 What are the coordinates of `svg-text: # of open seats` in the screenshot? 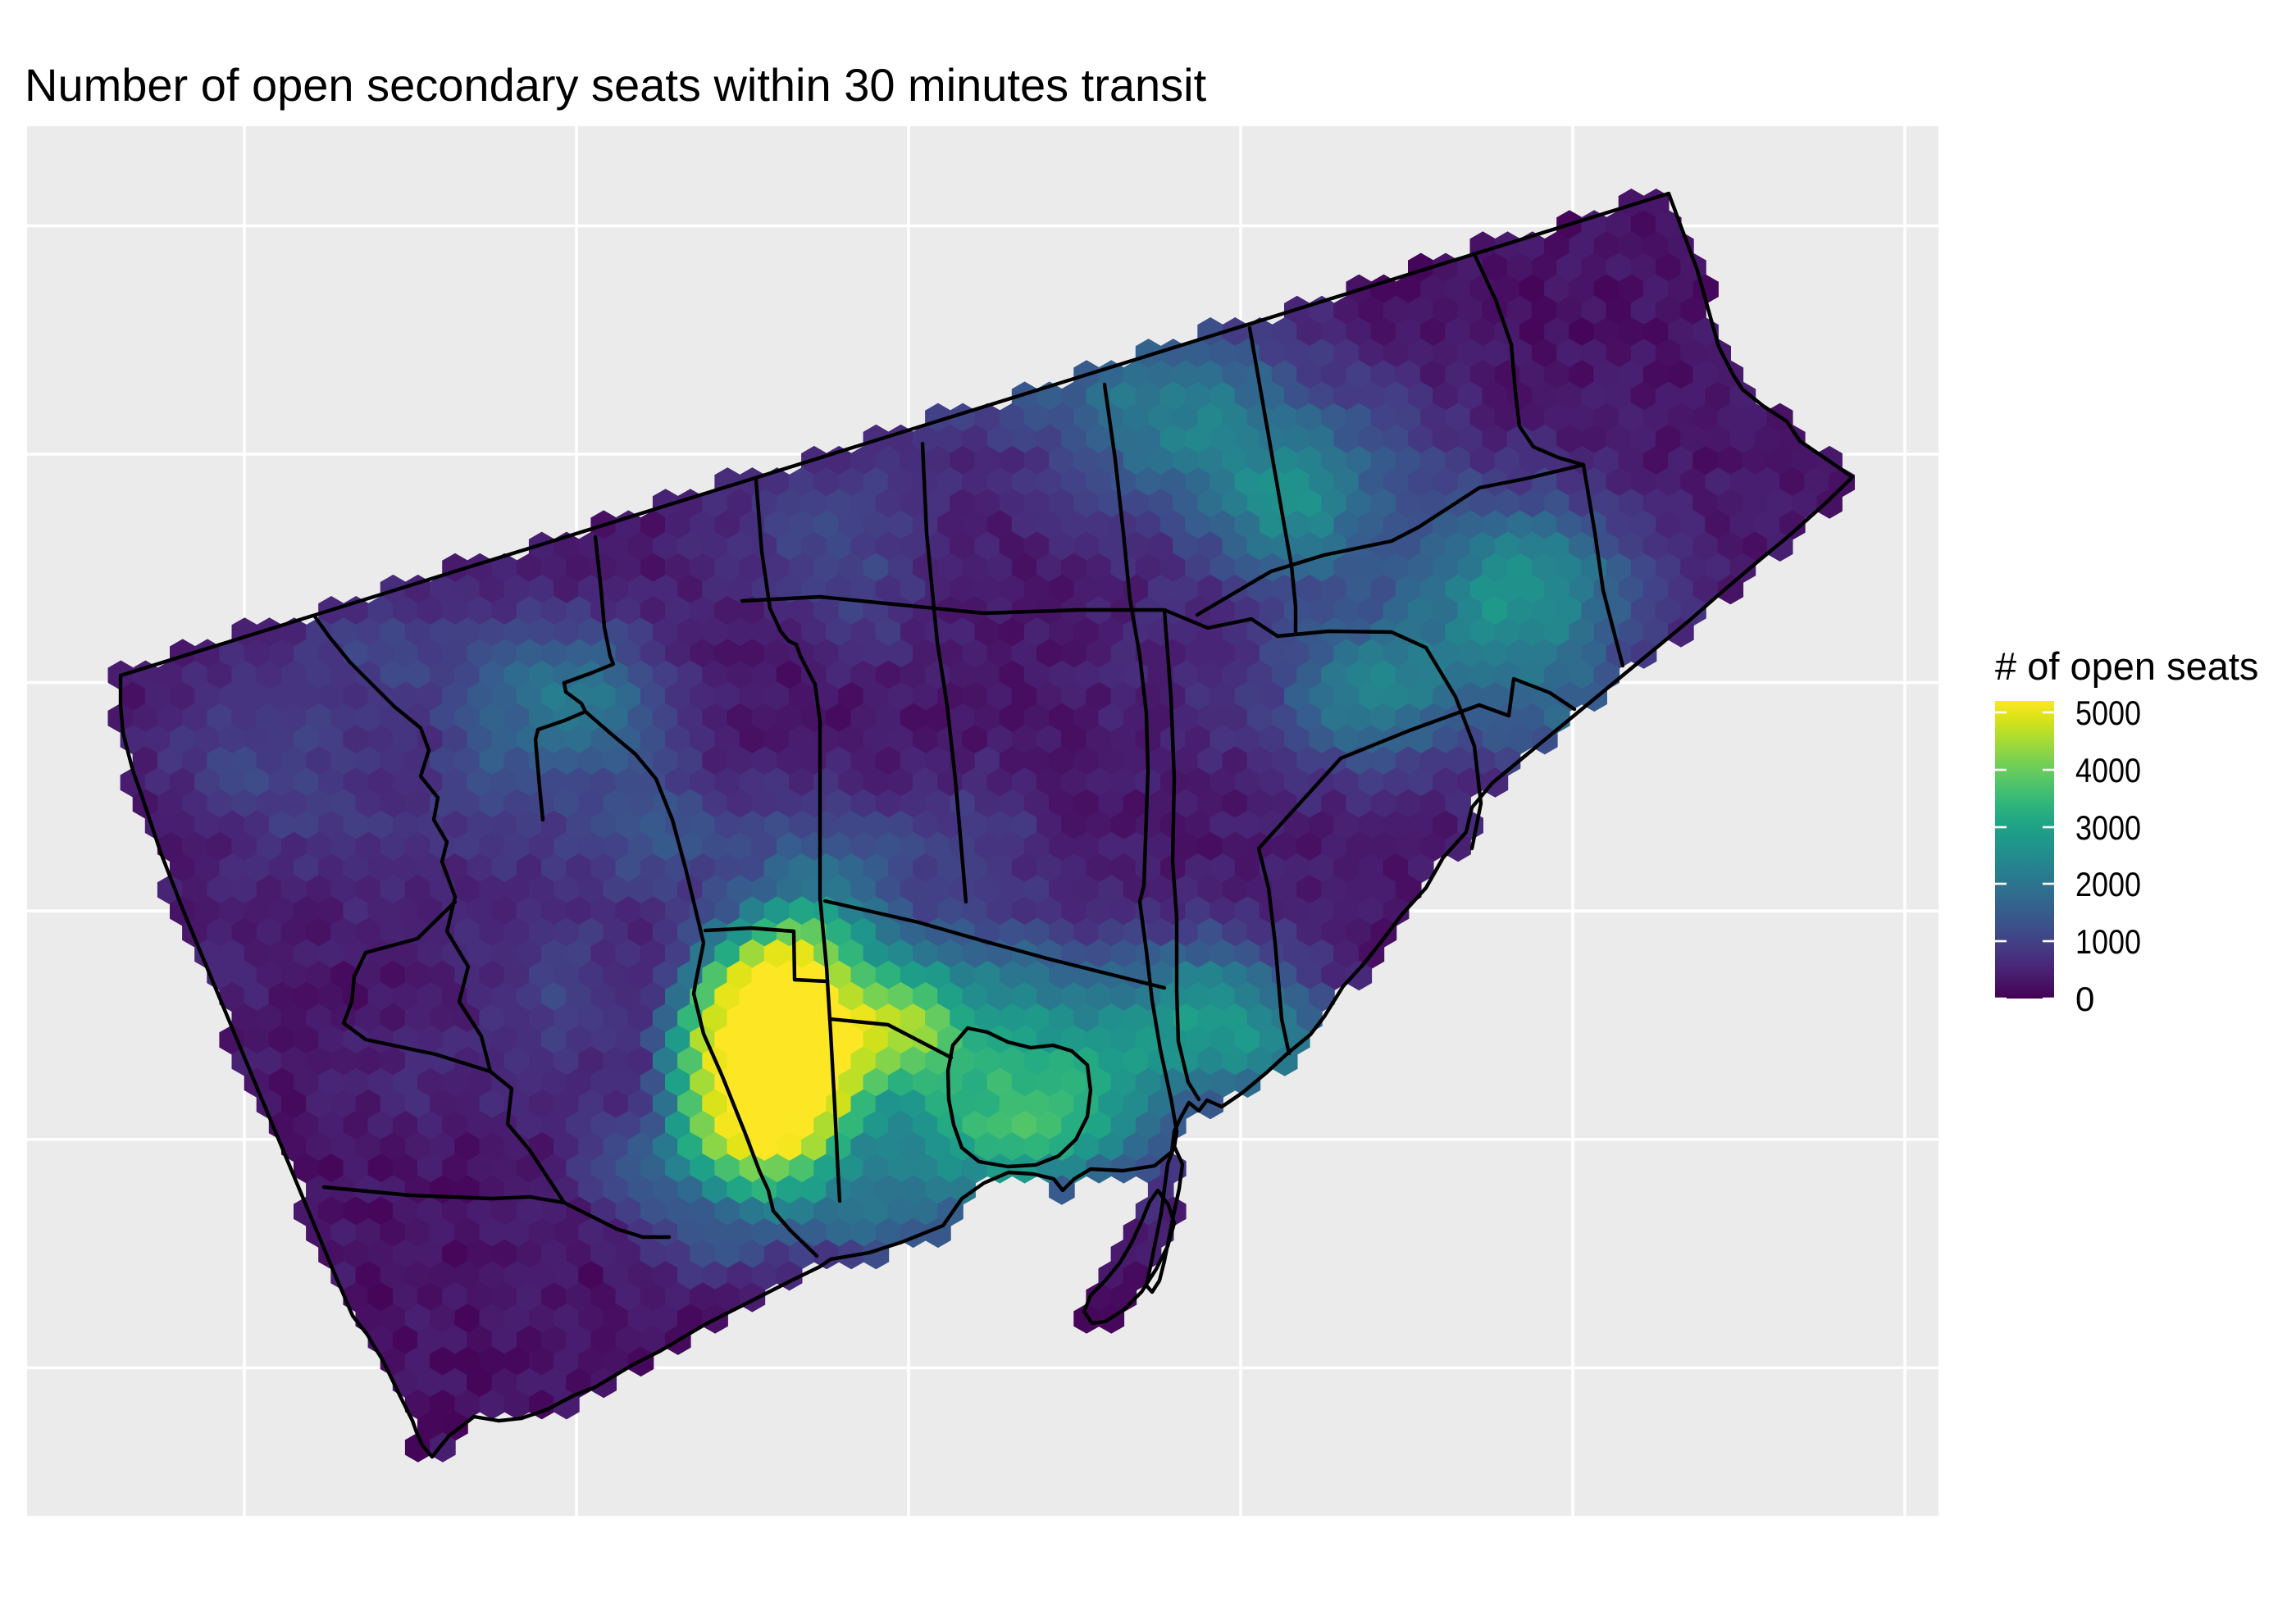 It's located at (2126, 666).